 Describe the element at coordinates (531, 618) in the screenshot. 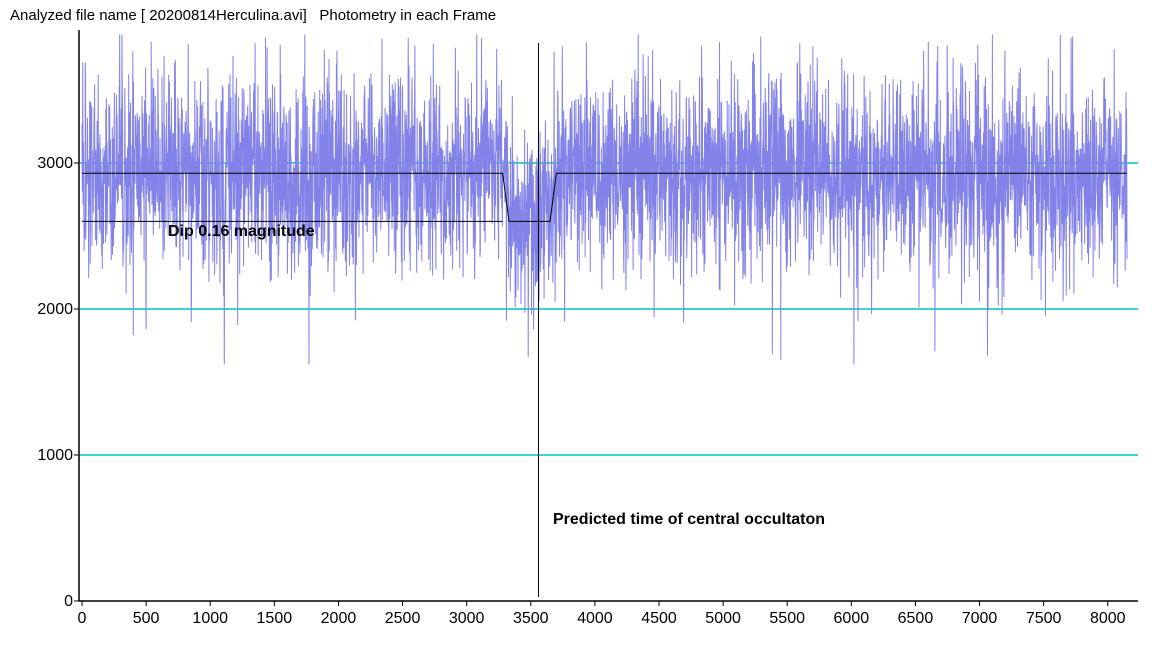

I see `x-tick-label: 3500` at that location.